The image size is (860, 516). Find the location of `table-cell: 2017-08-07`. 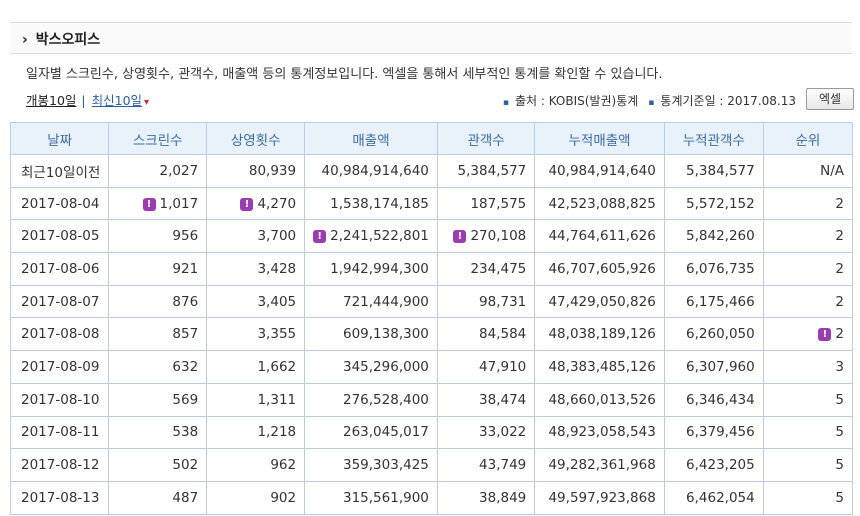

table-cell: 2017-08-07 is located at coordinates (59, 301).